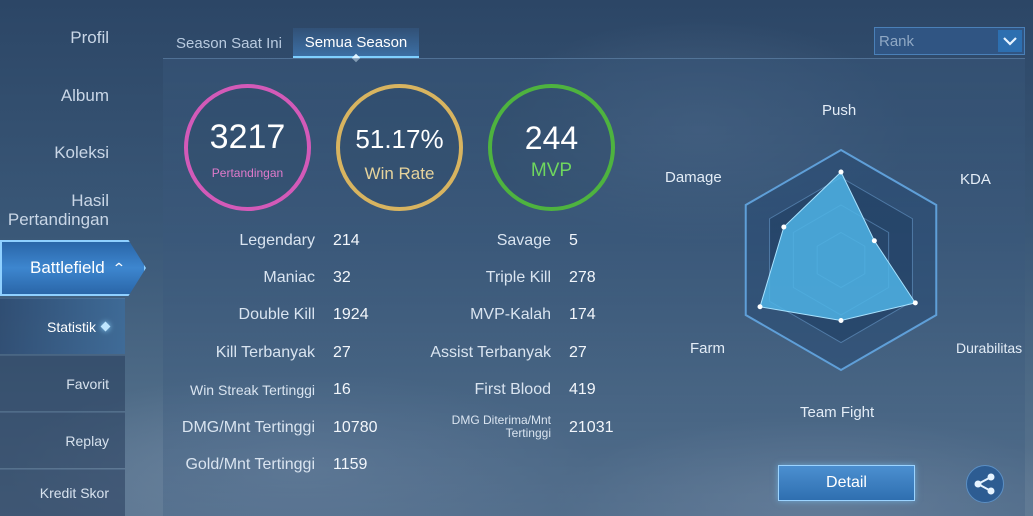 Image resolution: width=1033 pixels, height=516 pixels. What do you see at coordinates (501, 426) in the screenshot?
I see `stat-label-dmg-diterima: DMG Diterima/Mnt Tertinggi` at bounding box center [501, 426].